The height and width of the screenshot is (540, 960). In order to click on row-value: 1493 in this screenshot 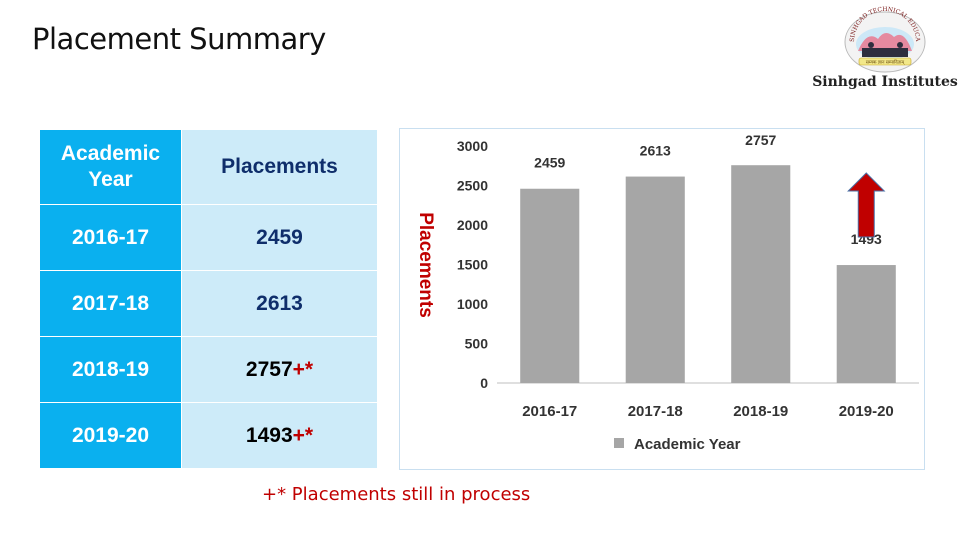, I will do `click(269, 435)`.